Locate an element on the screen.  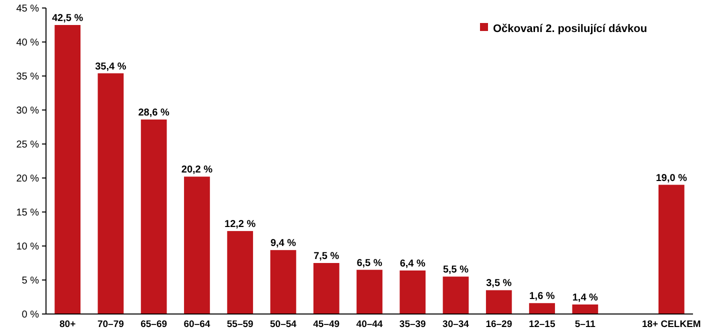
data-label: 42,5 % is located at coordinates (68, 18).